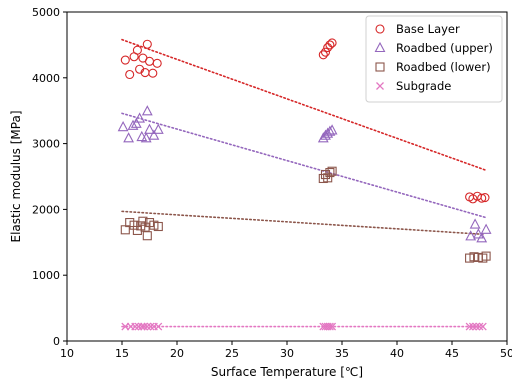 The height and width of the screenshot is (389, 512). I want to click on legend-item-roadbed-upper: Roadbed (upper), so click(433, 48).